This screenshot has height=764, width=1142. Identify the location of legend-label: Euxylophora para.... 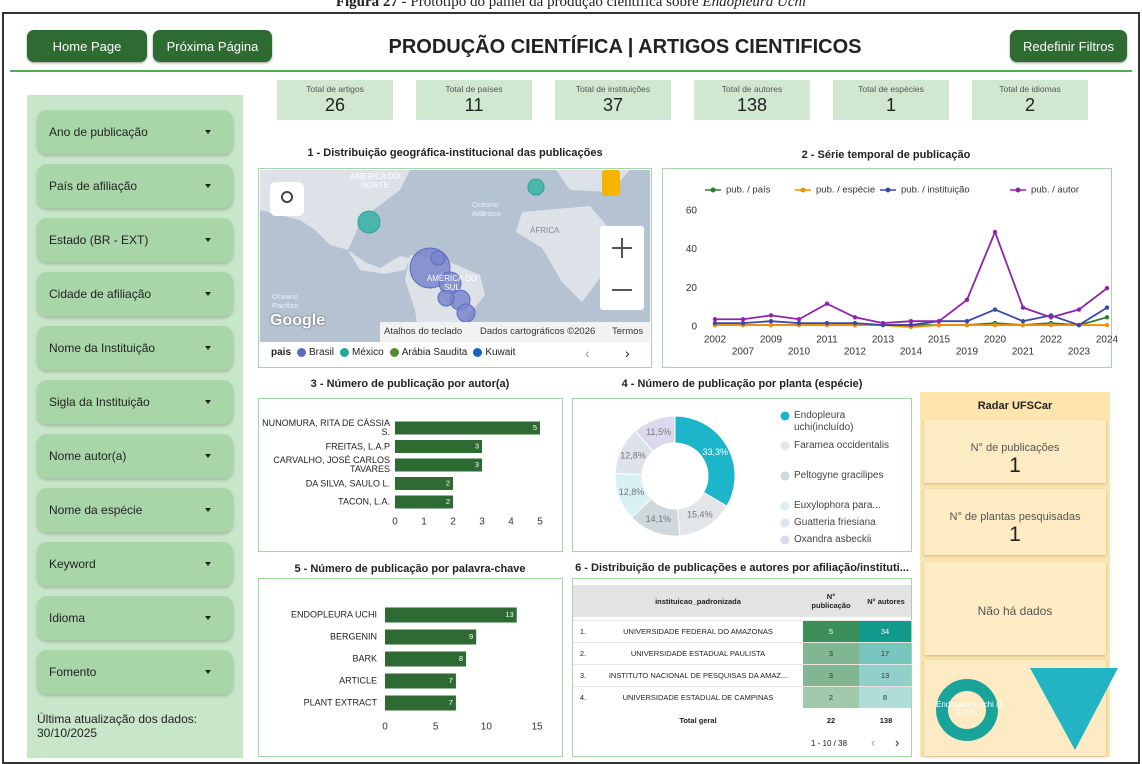
(837, 505).